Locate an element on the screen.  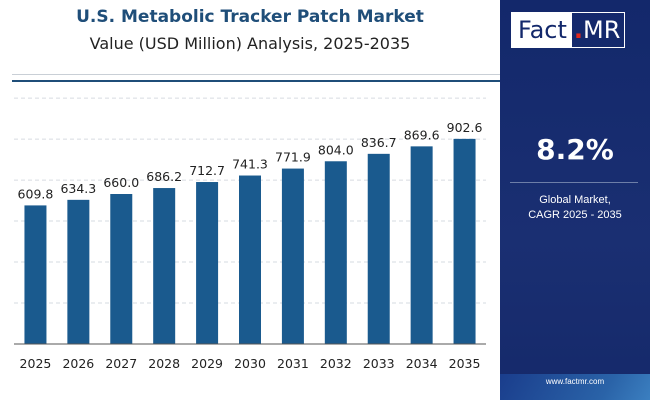
title-divider-light is located at coordinates (256, 74).